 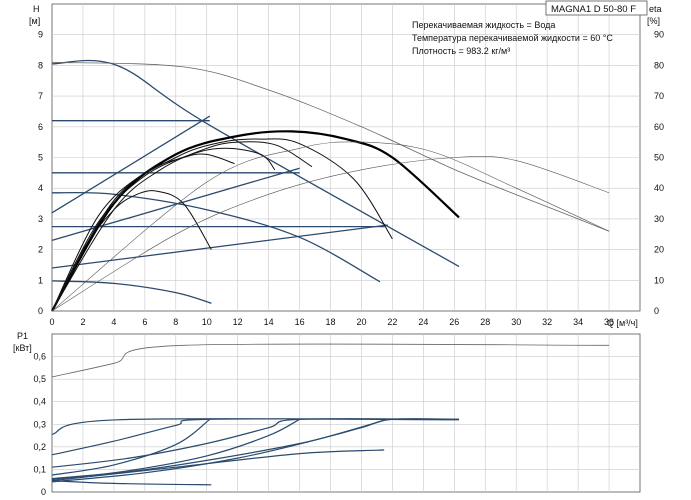 I want to click on y-left-tick-label: 5, so click(x=40, y=158).